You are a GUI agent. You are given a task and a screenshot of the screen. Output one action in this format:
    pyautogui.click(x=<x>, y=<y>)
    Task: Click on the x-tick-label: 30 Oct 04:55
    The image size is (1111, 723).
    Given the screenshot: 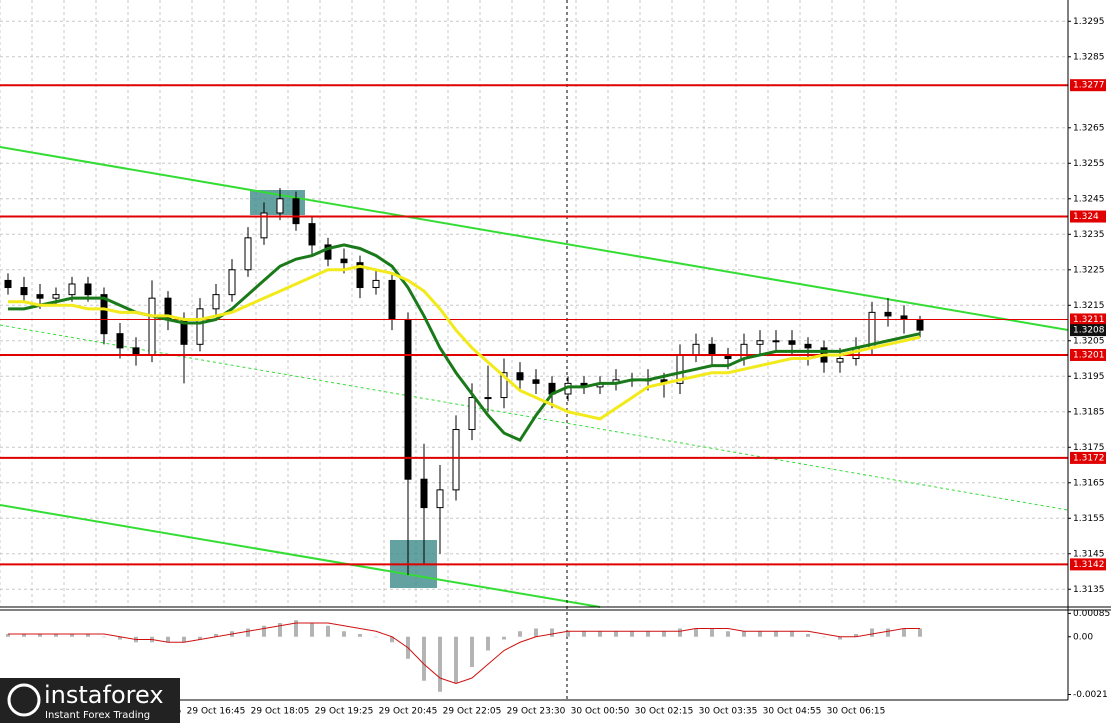 What is the action you would take?
    pyautogui.click(x=792, y=712)
    